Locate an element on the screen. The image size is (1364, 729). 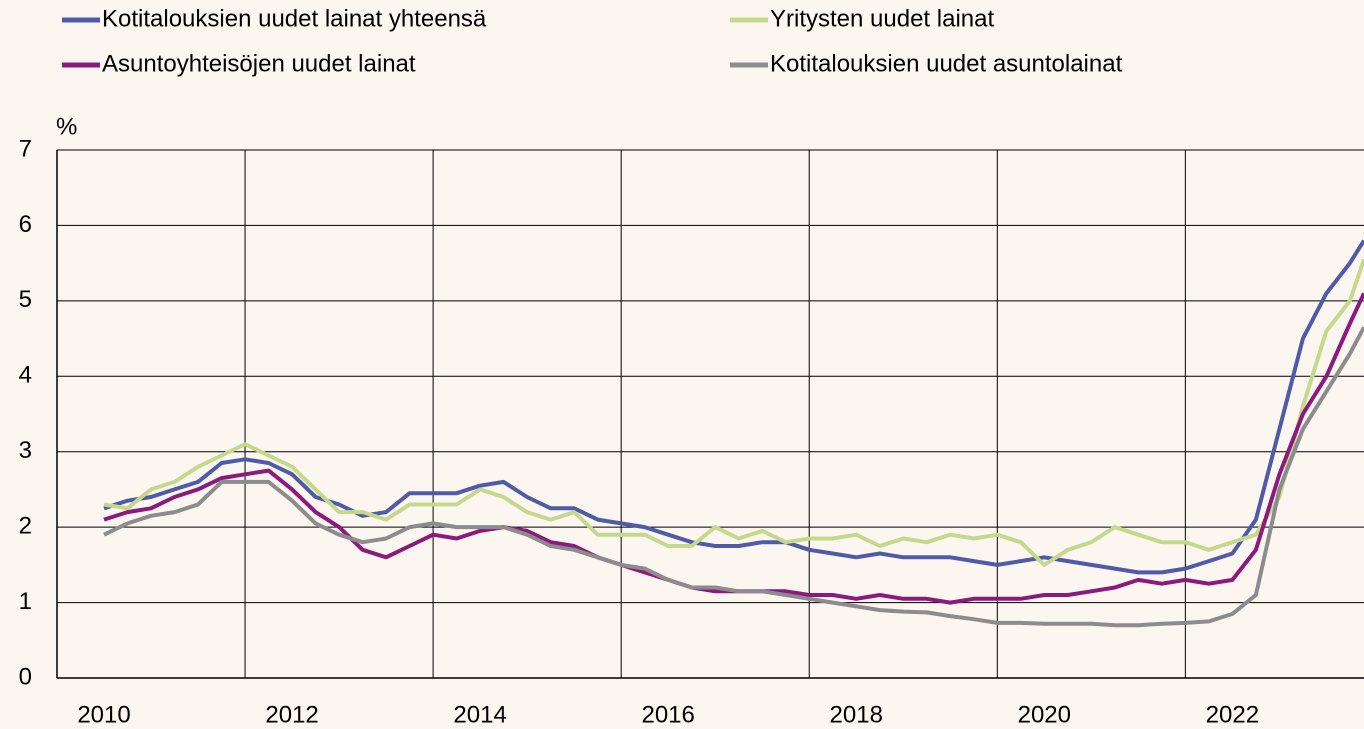
y-tick-label: 2 is located at coordinates (25, 525).